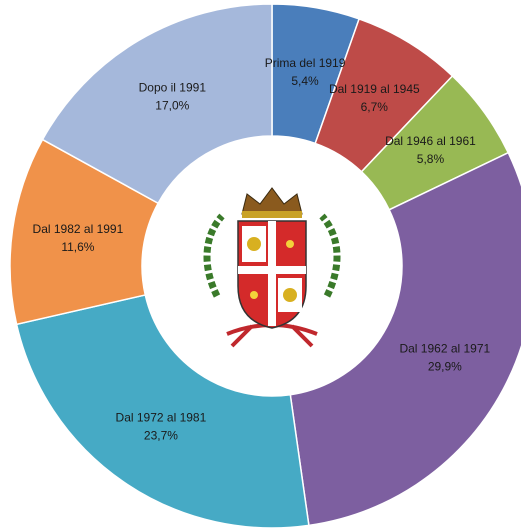  I want to click on slice-value-label: 5,4%, so click(305, 81).